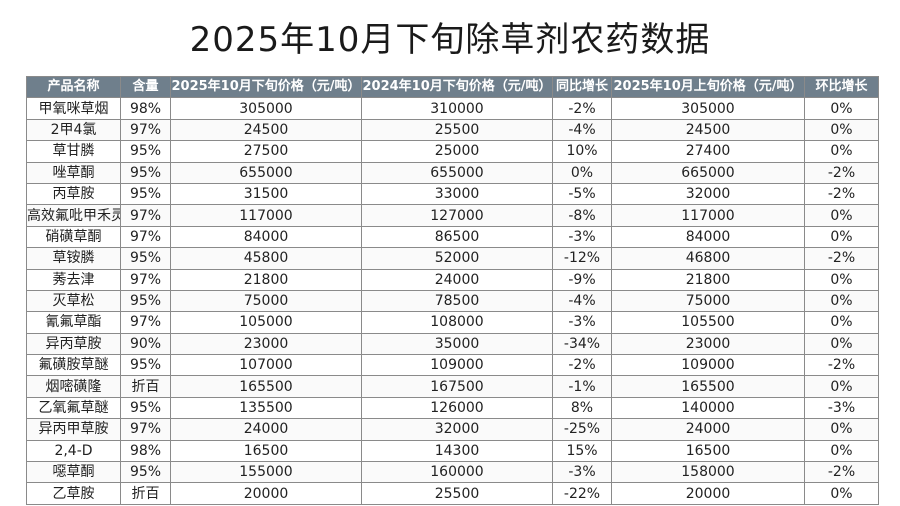 The height and width of the screenshot is (506, 900). Describe the element at coordinates (582, 279) in the screenshot. I see `table-cell: -9%` at that location.